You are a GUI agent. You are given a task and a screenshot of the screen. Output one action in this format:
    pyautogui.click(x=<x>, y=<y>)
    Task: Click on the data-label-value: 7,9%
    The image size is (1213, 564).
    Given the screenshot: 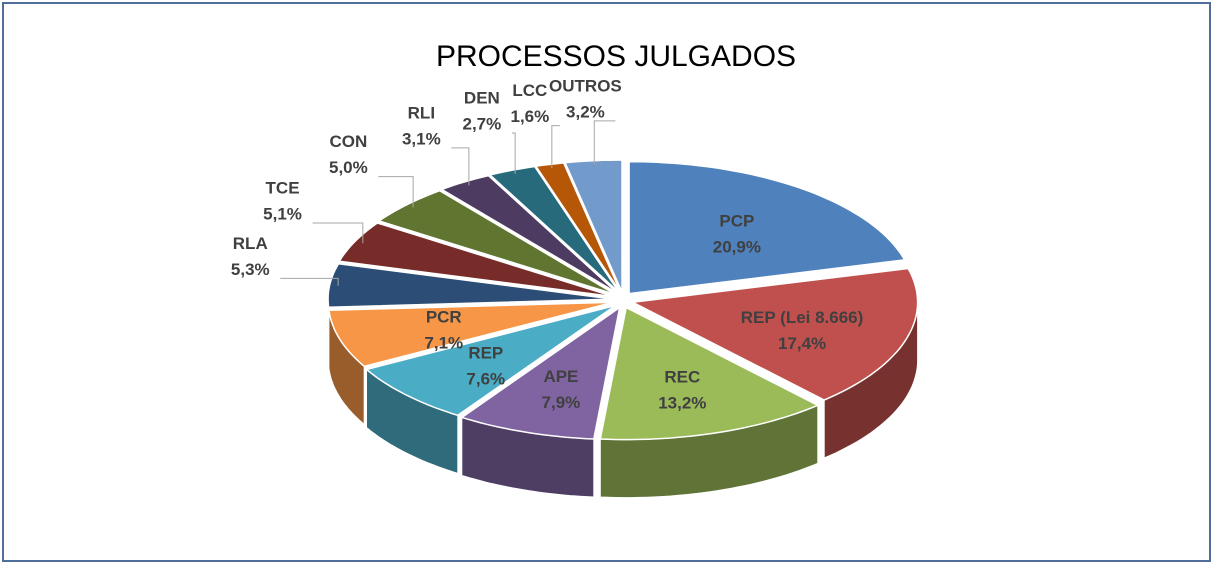 What is the action you would take?
    pyautogui.click(x=561, y=402)
    